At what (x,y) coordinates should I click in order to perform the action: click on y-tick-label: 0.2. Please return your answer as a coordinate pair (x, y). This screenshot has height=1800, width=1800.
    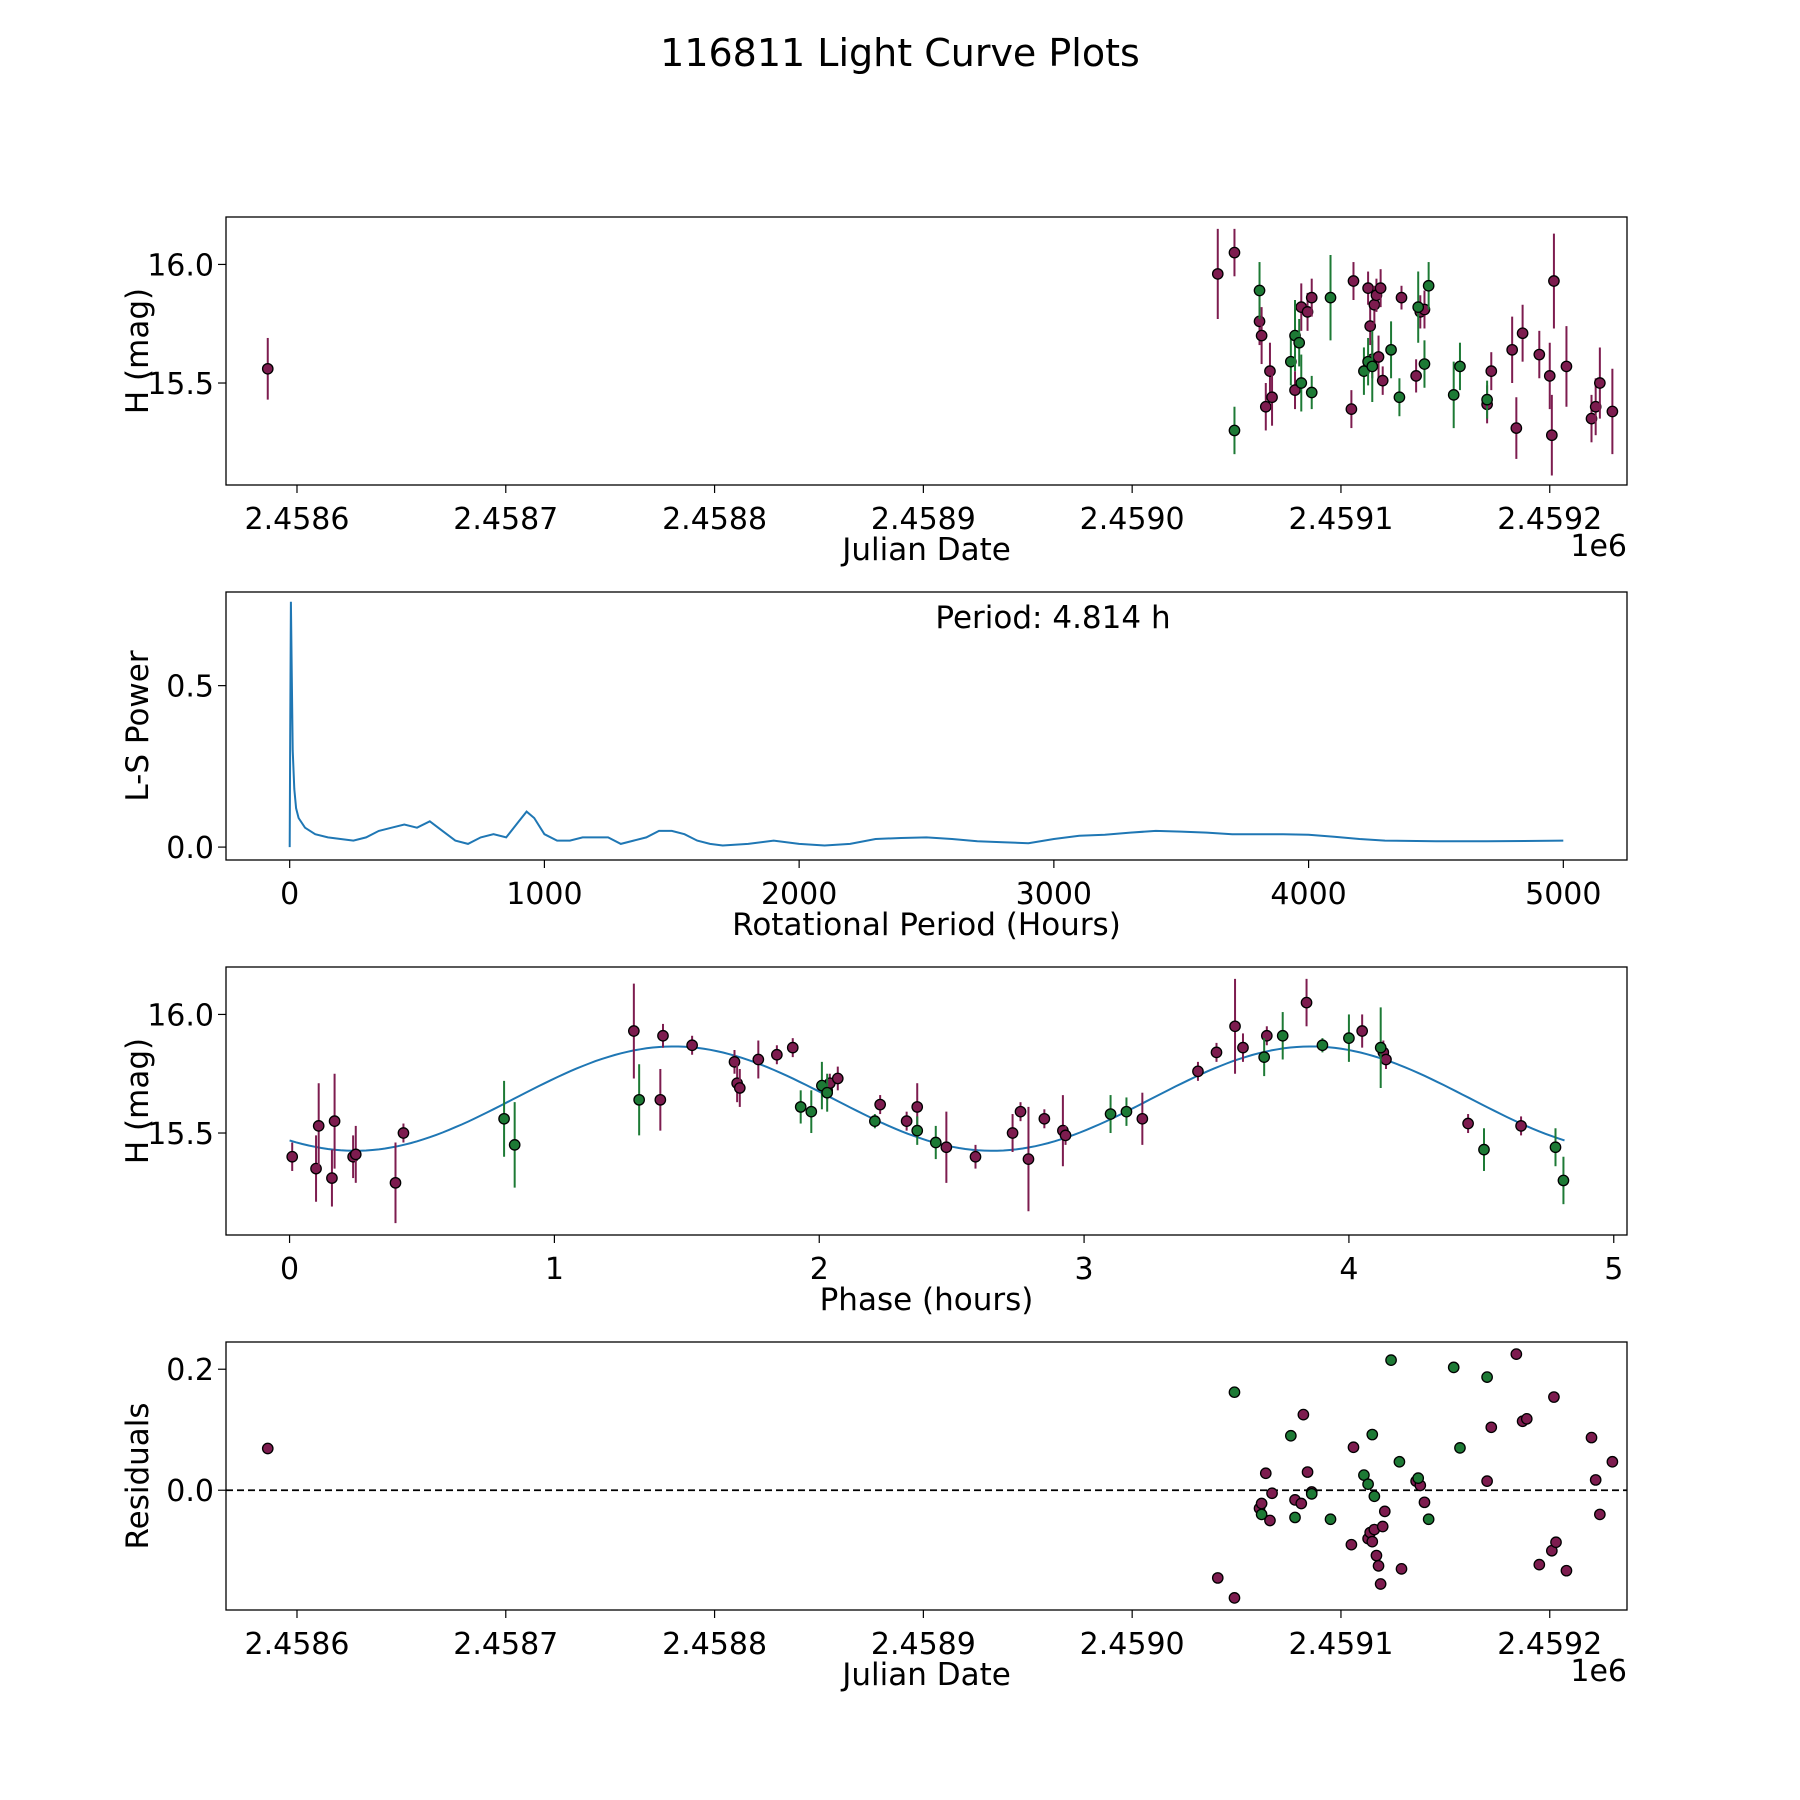
    Looking at the image, I should click on (190, 1370).